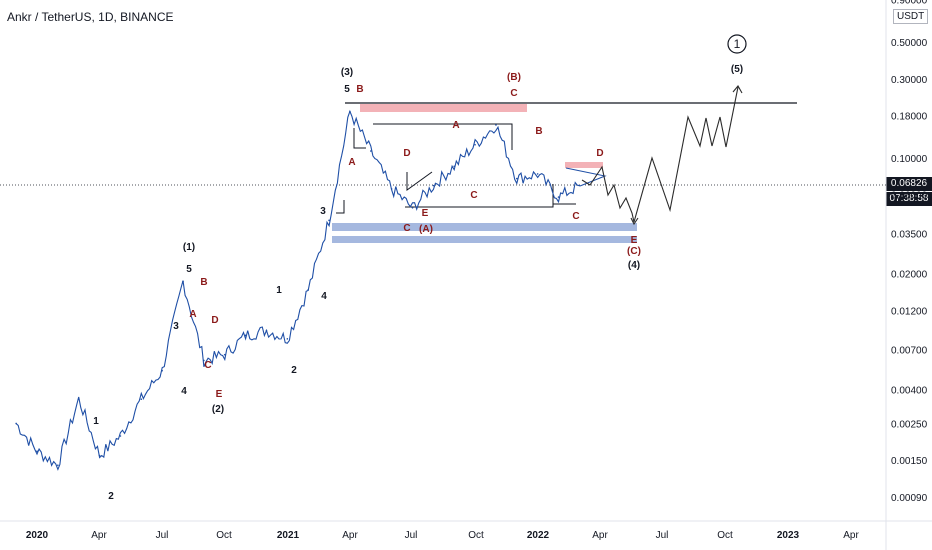  I want to click on bracket-d, so click(419, 181).